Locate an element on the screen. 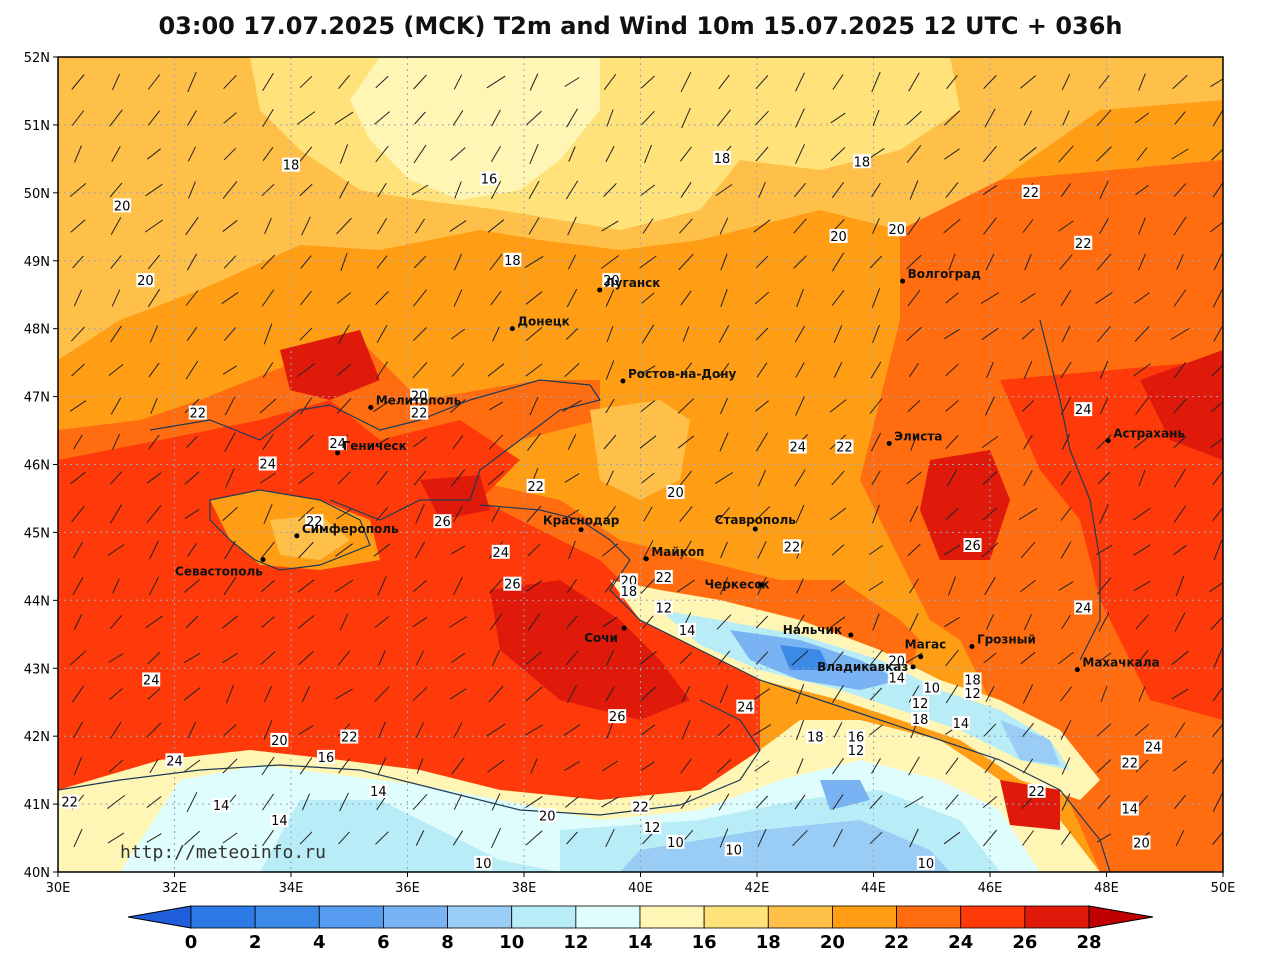 This screenshot has height=963, width=1281. latitude-ticks: 52N 51N 50N 49N 48N 47N 46N 45N 44N 43N 42N 41N 40N is located at coordinates (41, 466).